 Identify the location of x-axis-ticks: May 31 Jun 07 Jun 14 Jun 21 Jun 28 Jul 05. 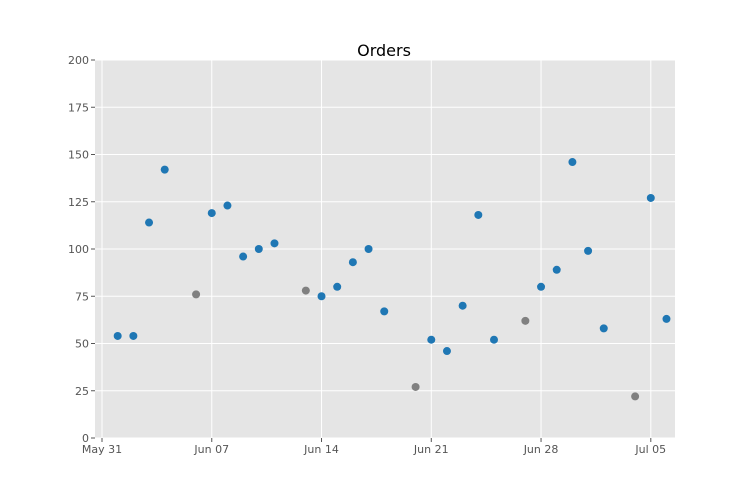
(374, 447).